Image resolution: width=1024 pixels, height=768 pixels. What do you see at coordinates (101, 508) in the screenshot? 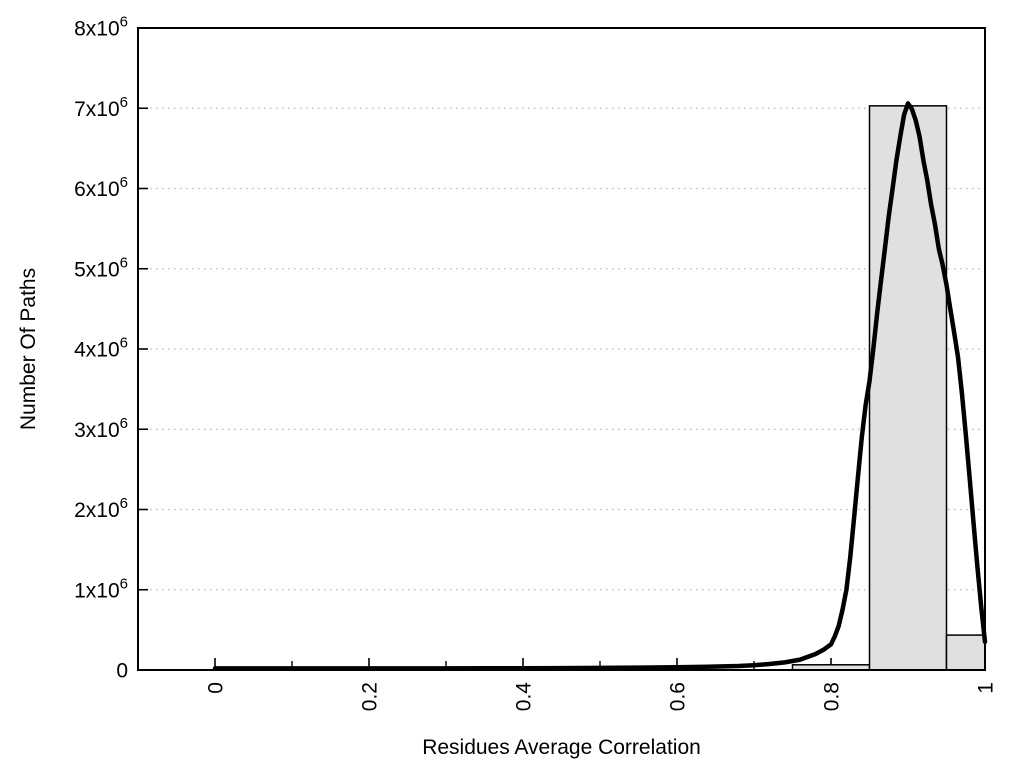
I see `y-tick-label: 2x10⁶` at bounding box center [101, 508].